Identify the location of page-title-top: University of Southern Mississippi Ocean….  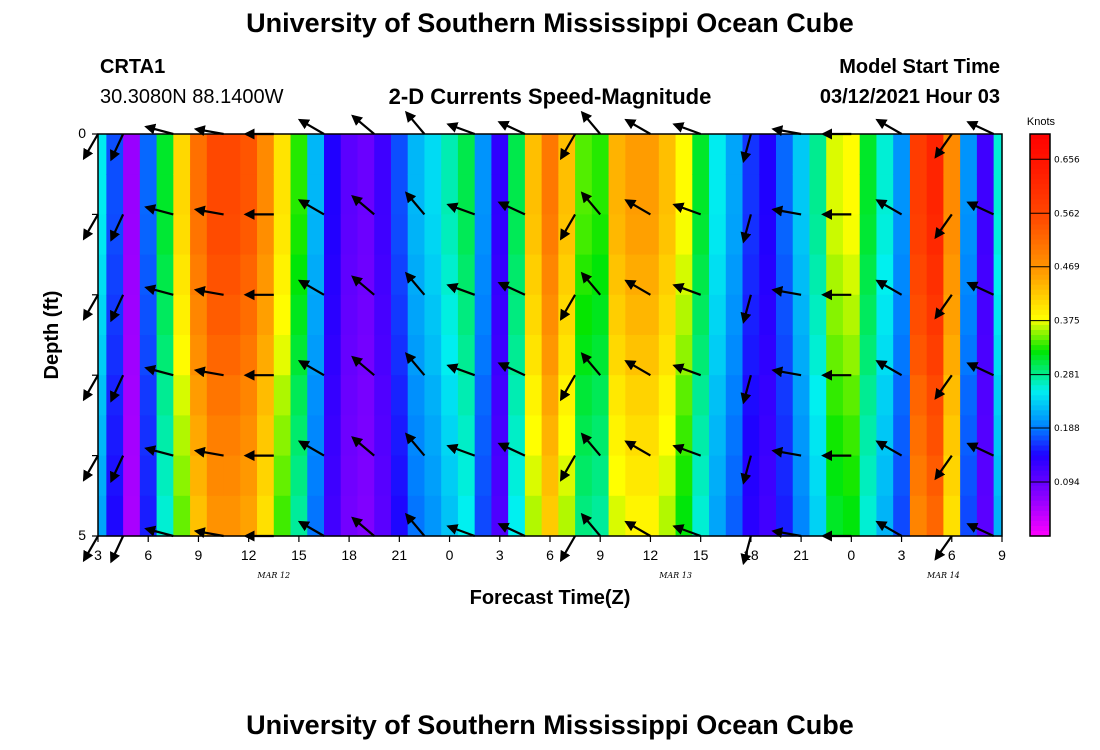
(550, 23).